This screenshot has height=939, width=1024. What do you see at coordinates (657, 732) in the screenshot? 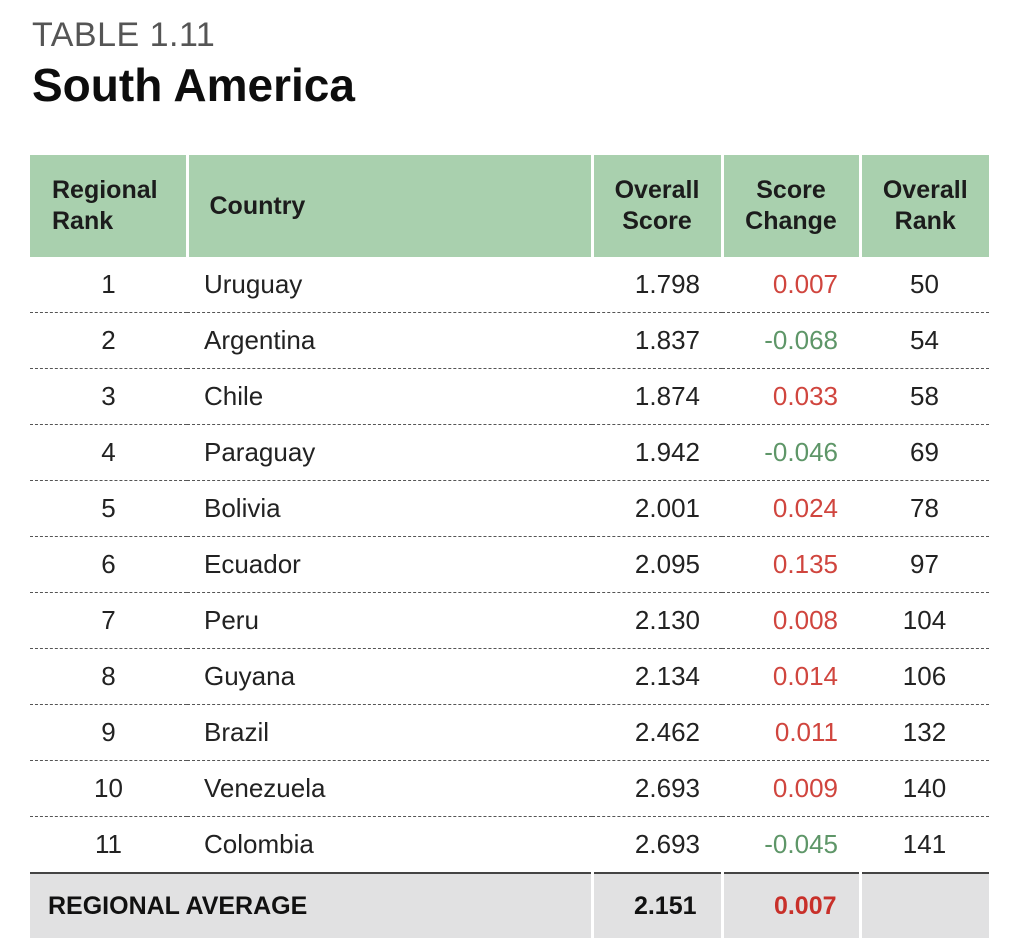
I see `overall-score-cell: 2.462` at bounding box center [657, 732].